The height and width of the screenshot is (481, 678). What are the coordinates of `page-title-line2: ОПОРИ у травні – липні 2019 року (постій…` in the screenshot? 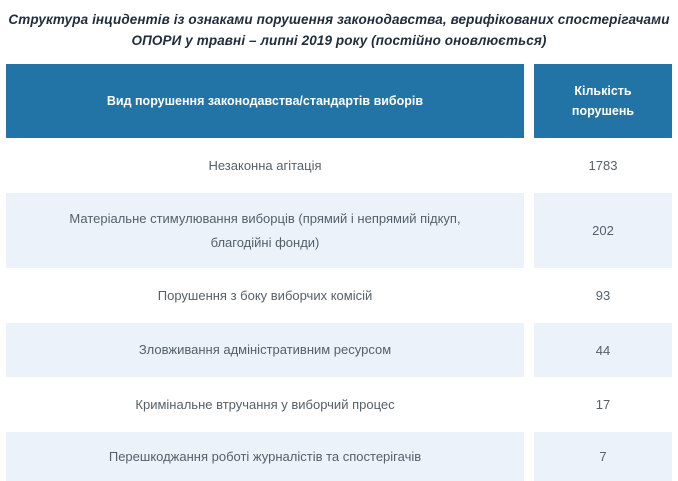 It's located at (339, 40).